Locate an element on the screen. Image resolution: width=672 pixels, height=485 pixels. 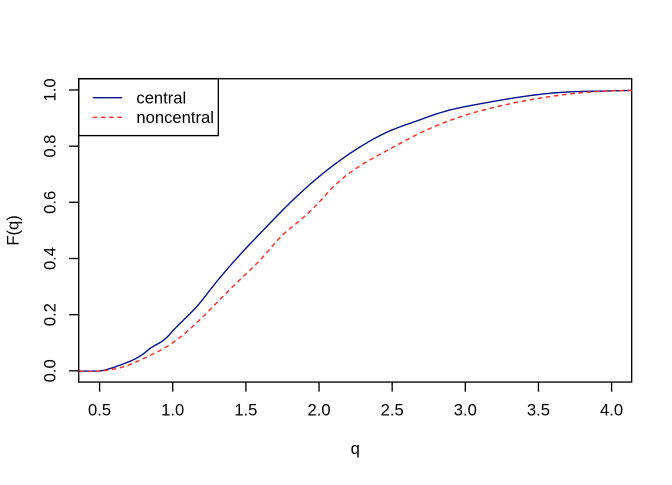
svg-text: 3.5 is located at coordinates (538, 410).